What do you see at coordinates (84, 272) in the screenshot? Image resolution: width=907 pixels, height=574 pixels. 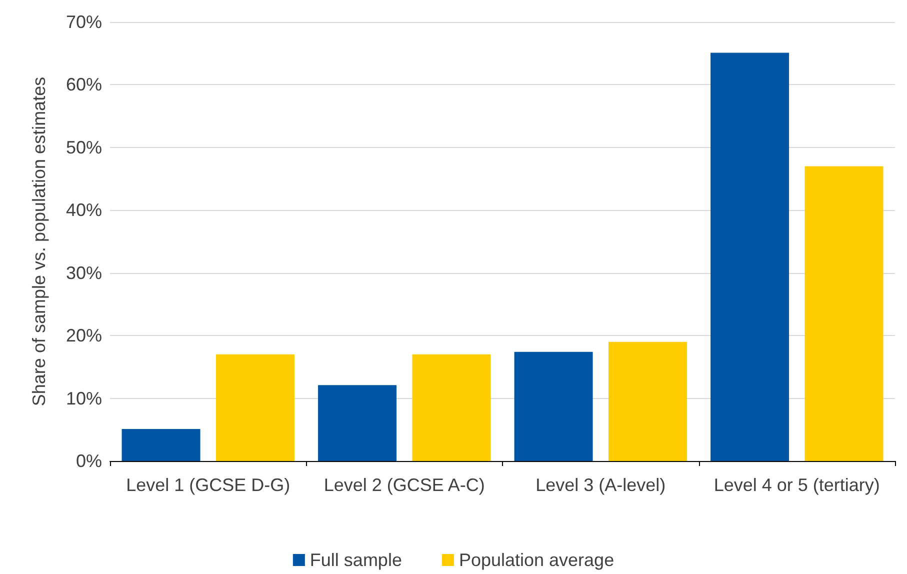 I see `y-tick-label: 30%` at bounding box center [84, 272].